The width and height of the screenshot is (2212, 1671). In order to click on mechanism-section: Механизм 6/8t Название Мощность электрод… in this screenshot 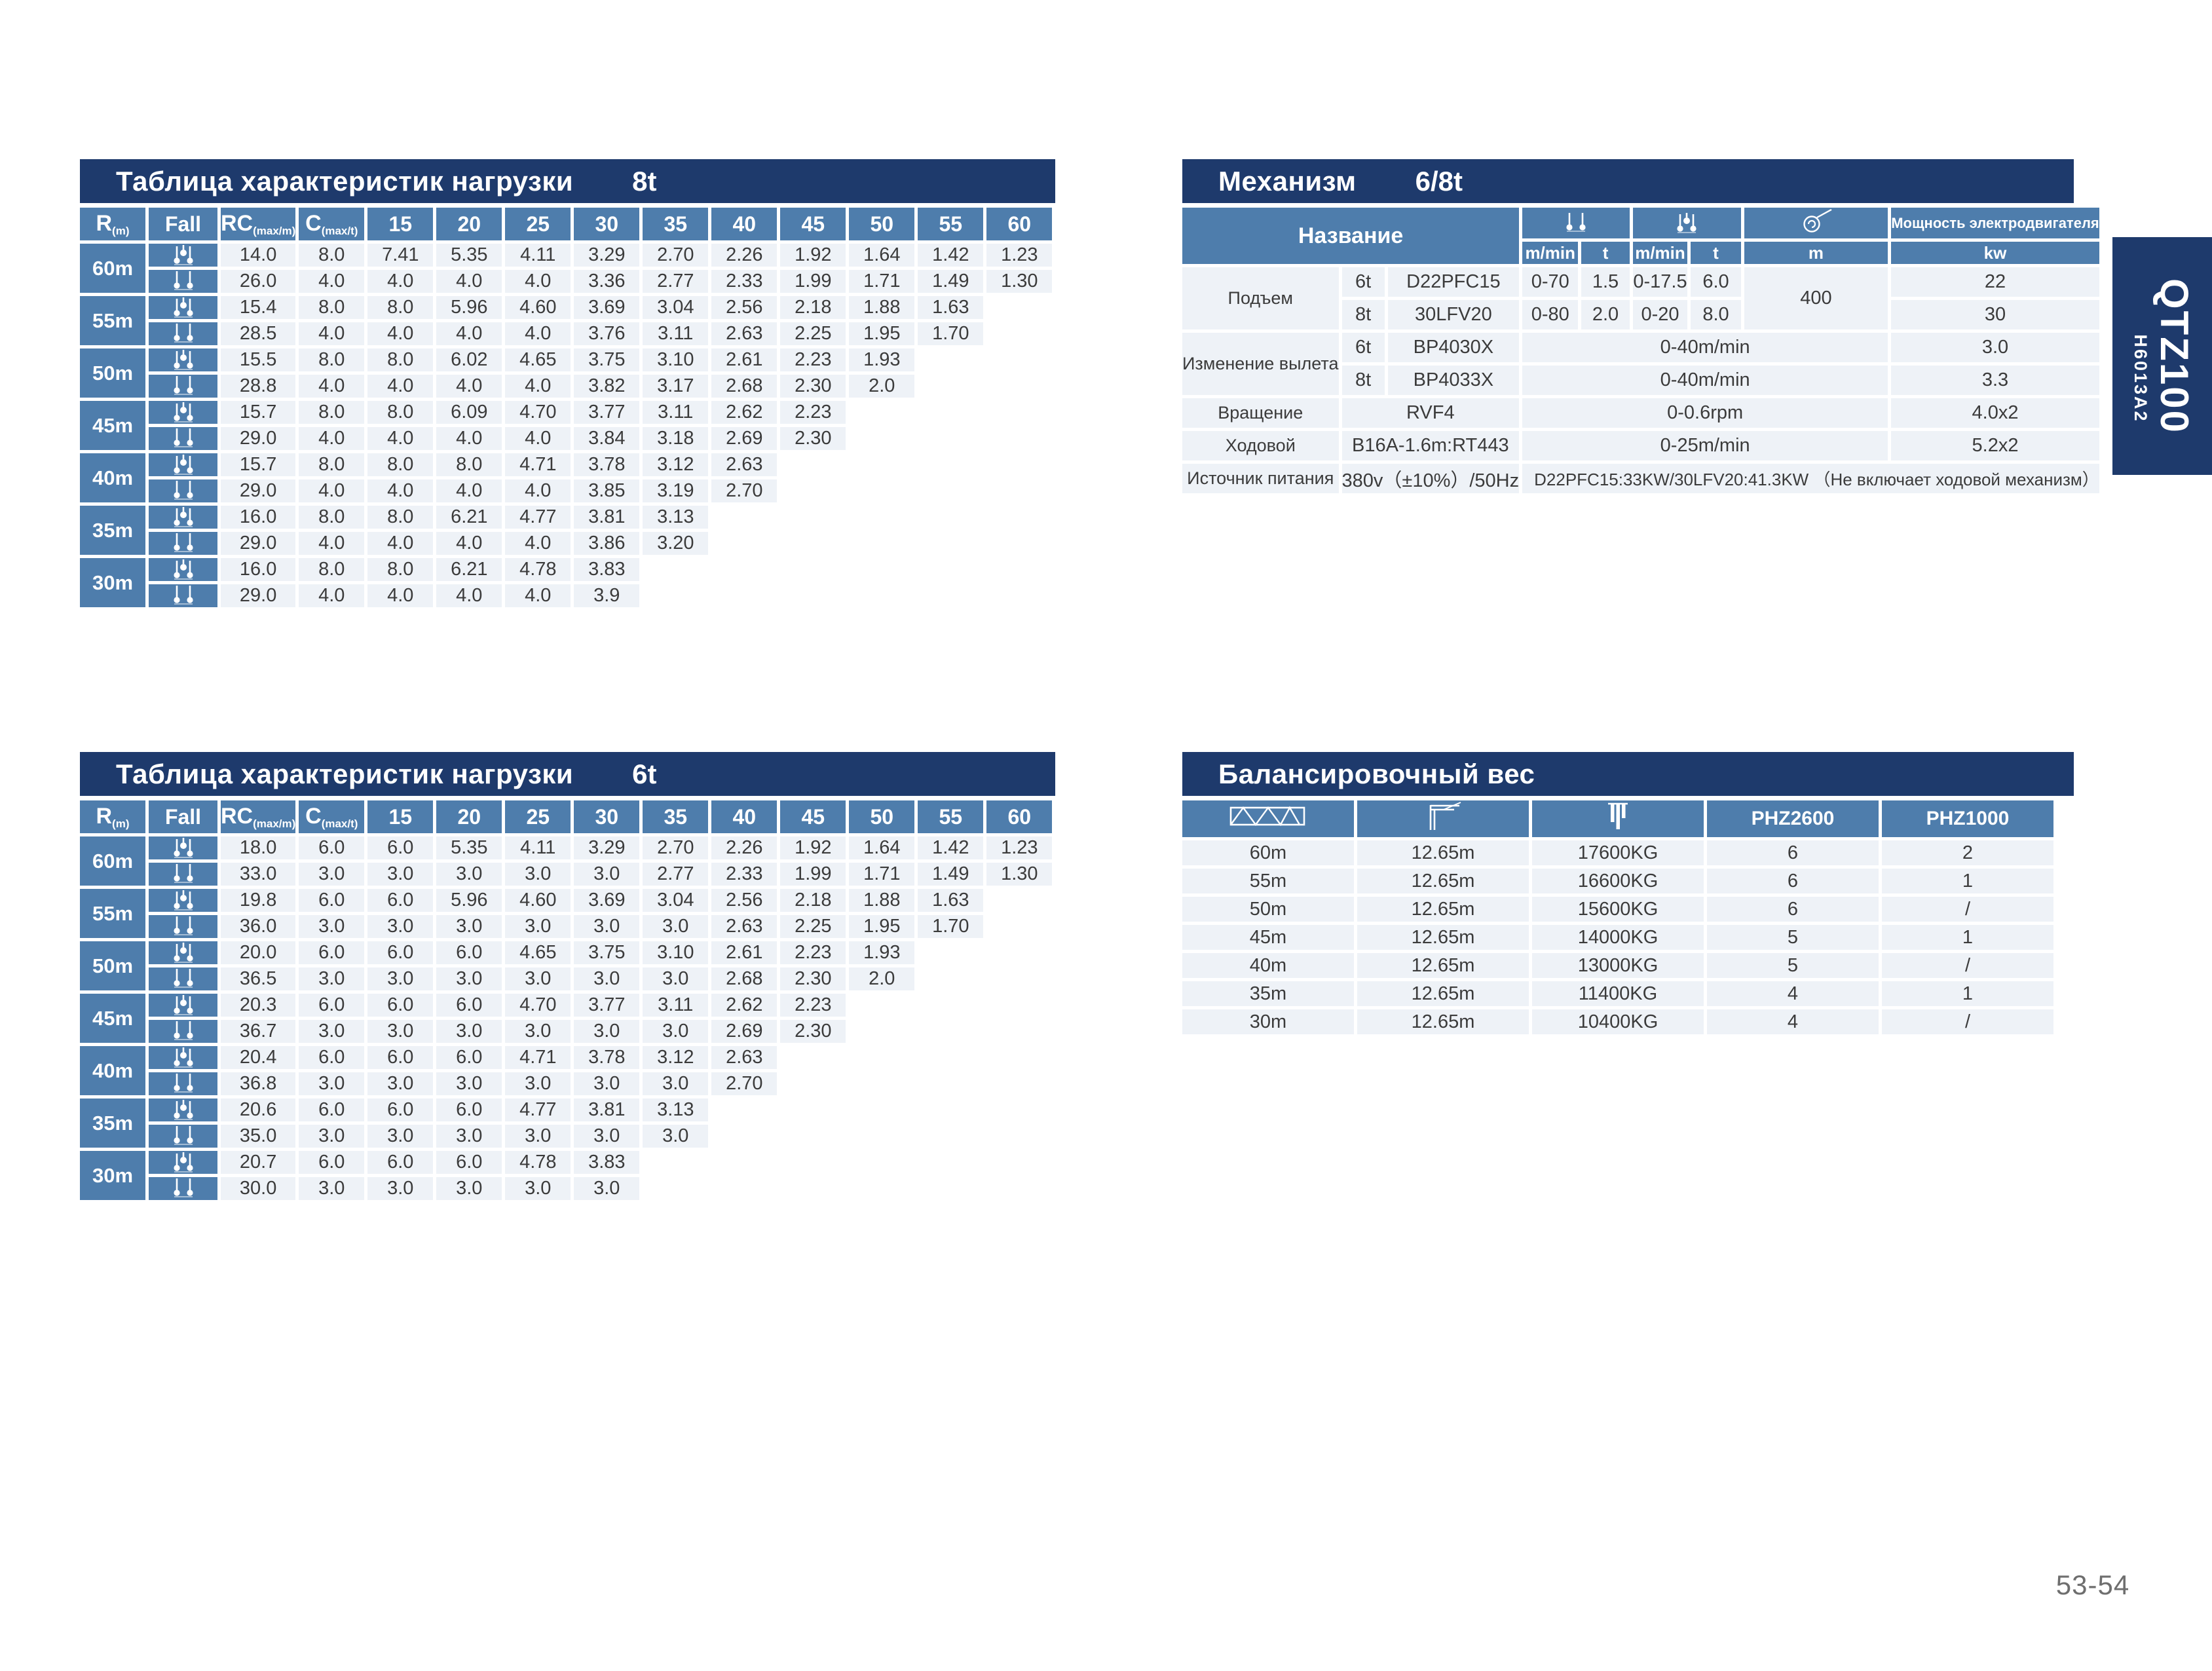, I will do `click(1640, 328)`.